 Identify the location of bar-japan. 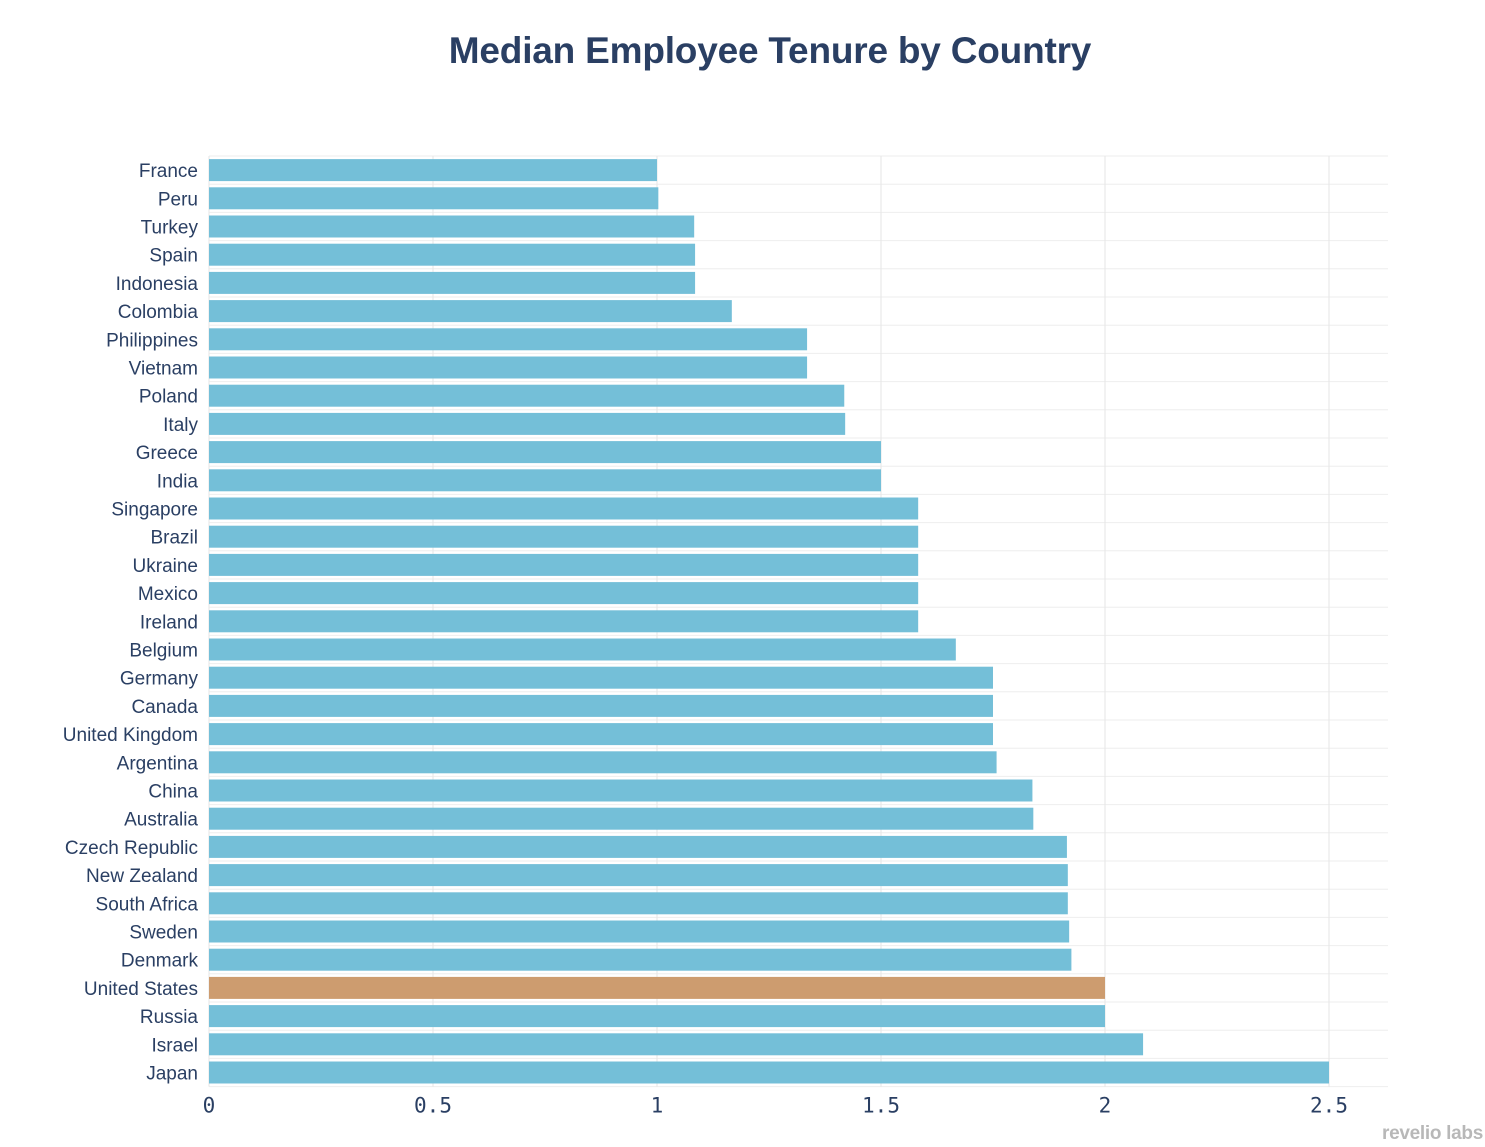
(769, 1072).